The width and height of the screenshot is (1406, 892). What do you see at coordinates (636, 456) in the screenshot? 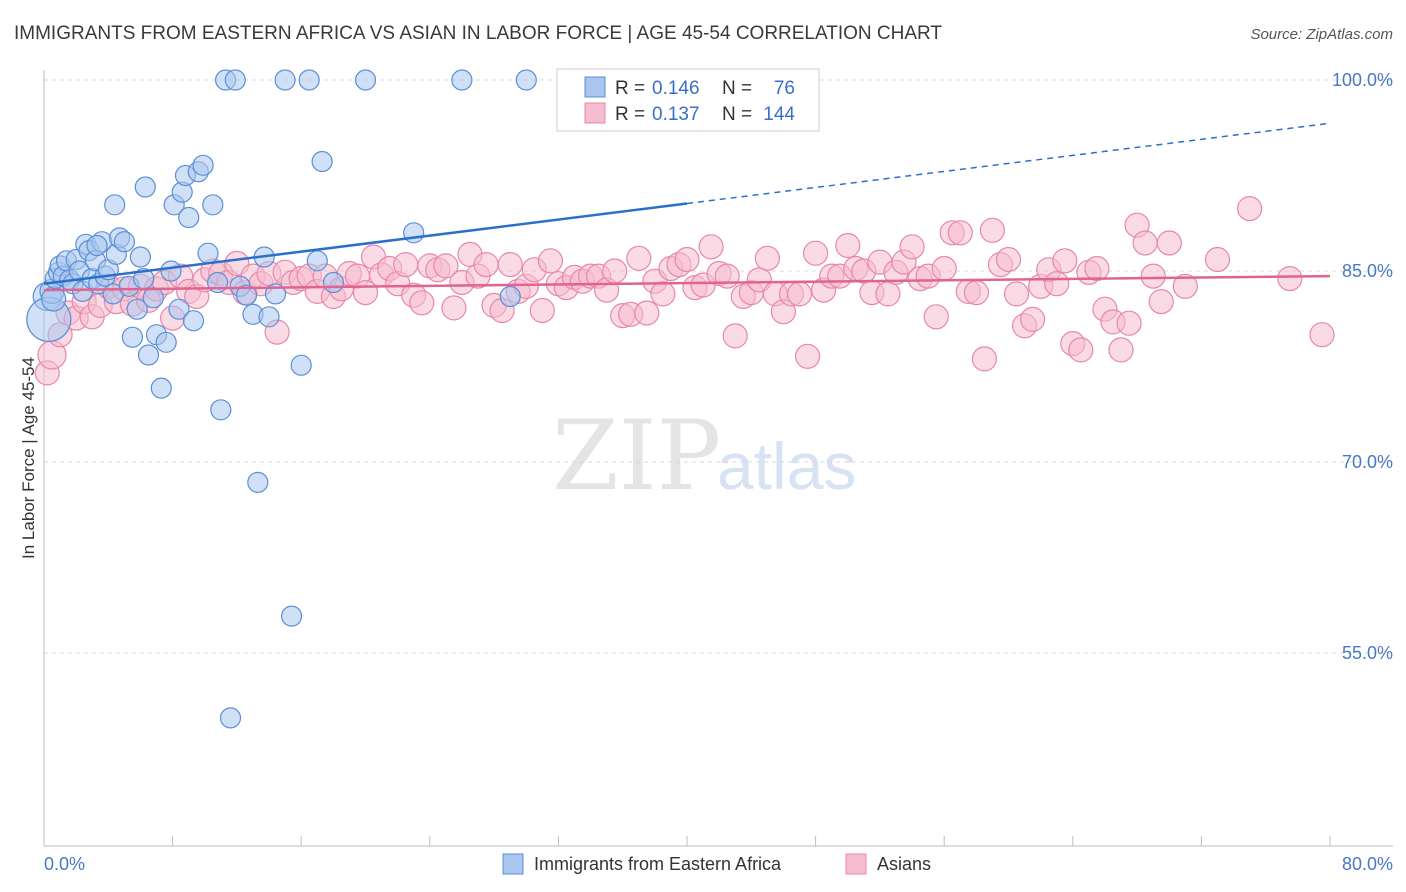
I see `watermark-zip: ZIP` at bounding box center [636, 456].